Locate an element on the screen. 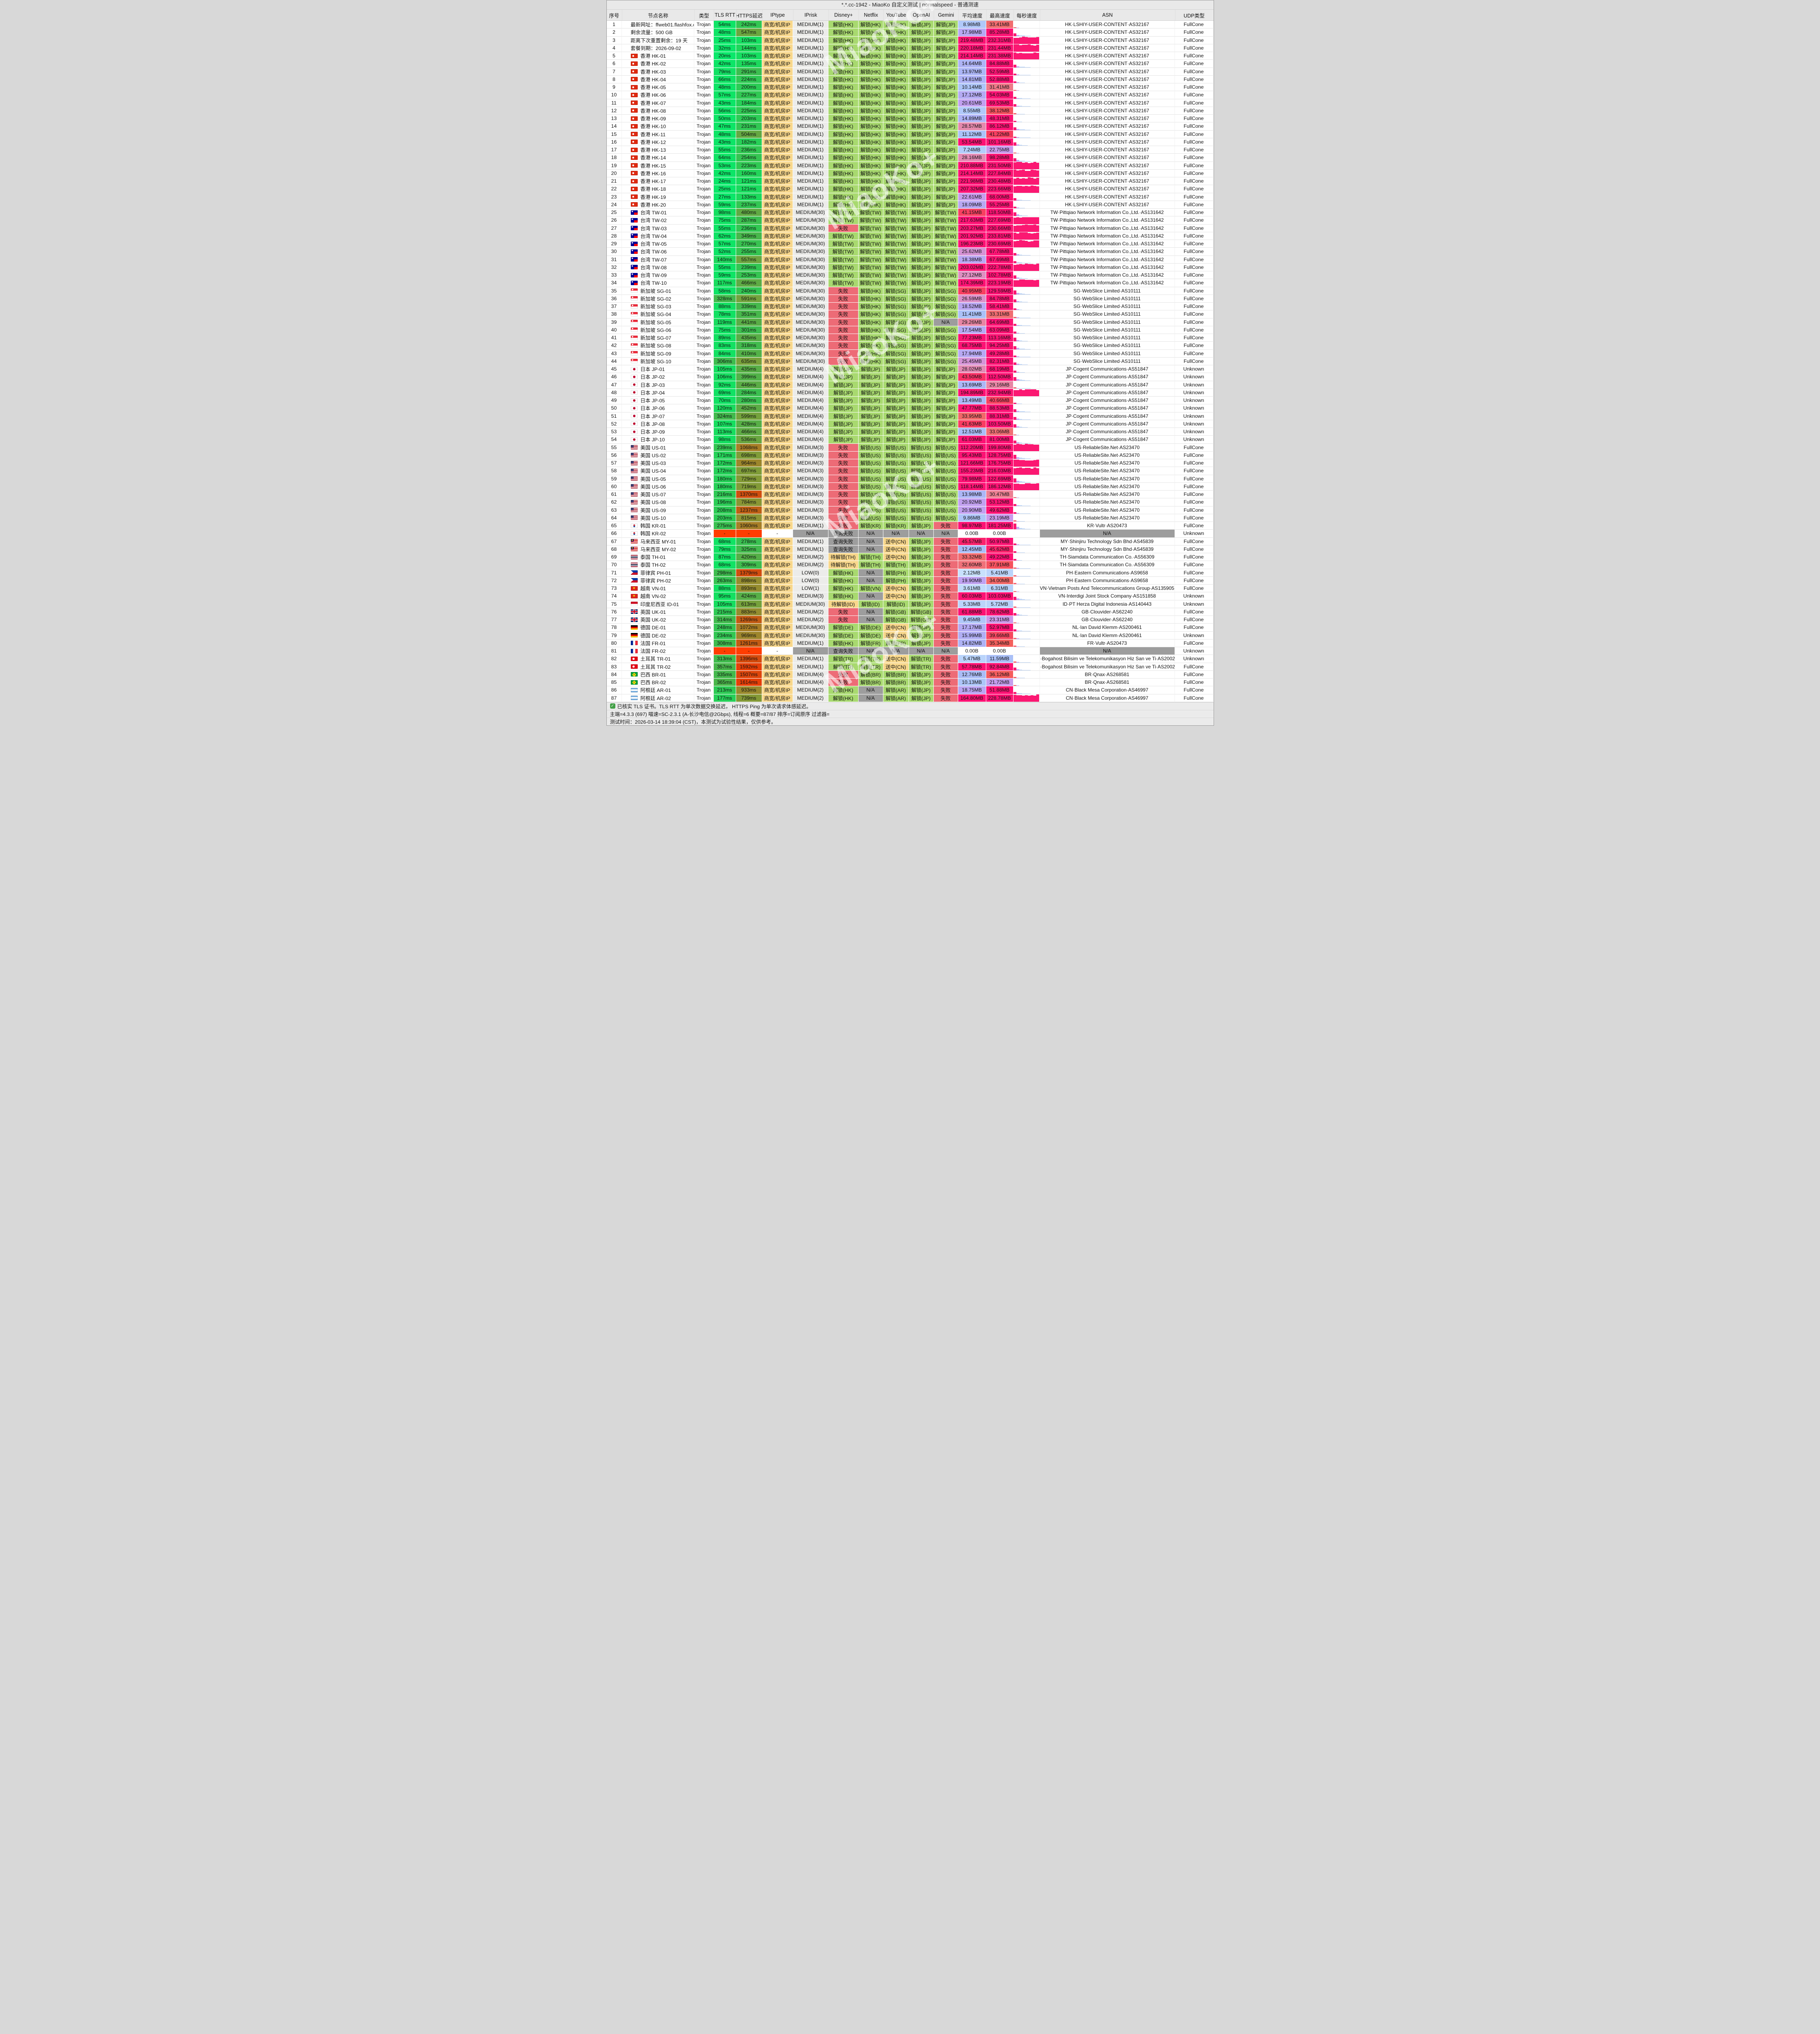  col-header-youtube: YouTube is located at coordinates (896, 15).